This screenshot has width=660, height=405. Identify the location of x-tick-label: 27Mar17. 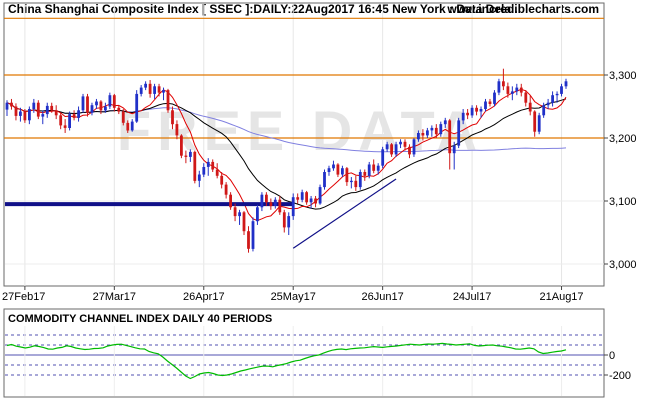
(114, 297).